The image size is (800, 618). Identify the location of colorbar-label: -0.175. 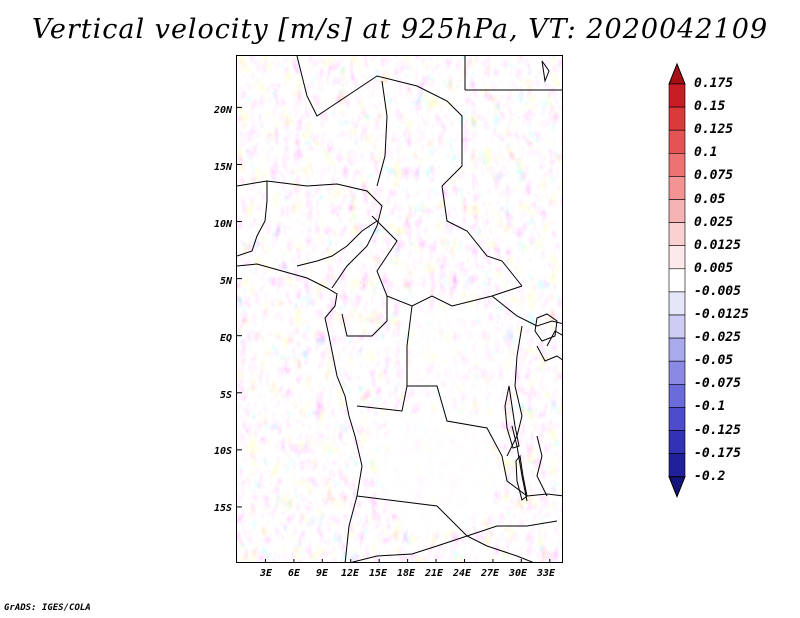
(717, 453).